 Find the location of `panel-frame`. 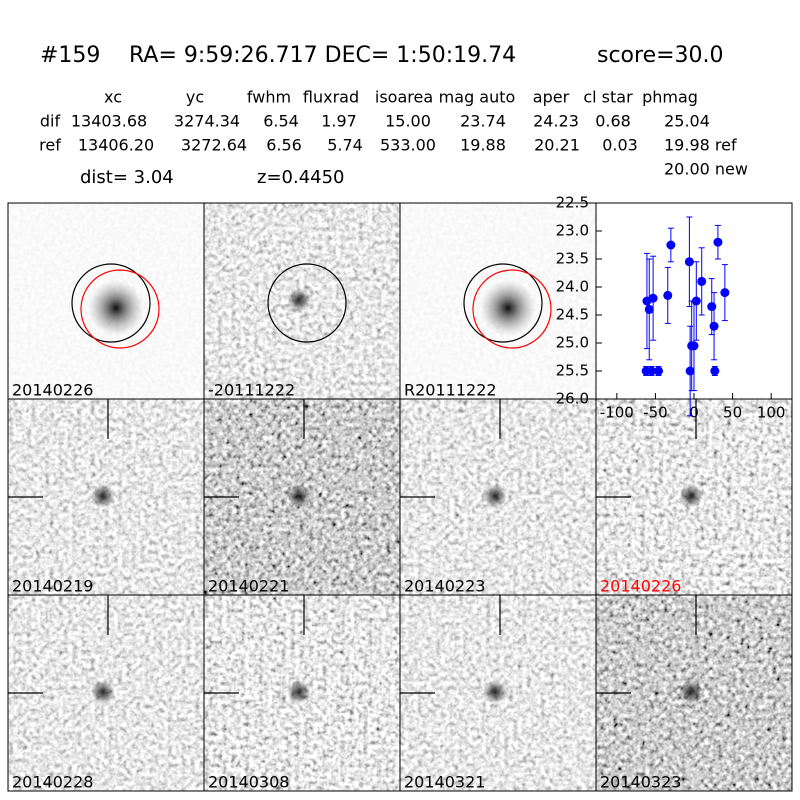

panel-frame is located at coordinates (694, 693).